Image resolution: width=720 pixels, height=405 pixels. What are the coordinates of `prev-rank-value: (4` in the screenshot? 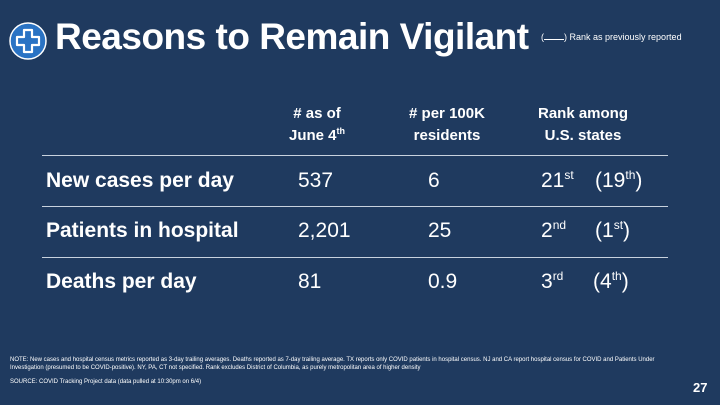 It's located at (602, 281).